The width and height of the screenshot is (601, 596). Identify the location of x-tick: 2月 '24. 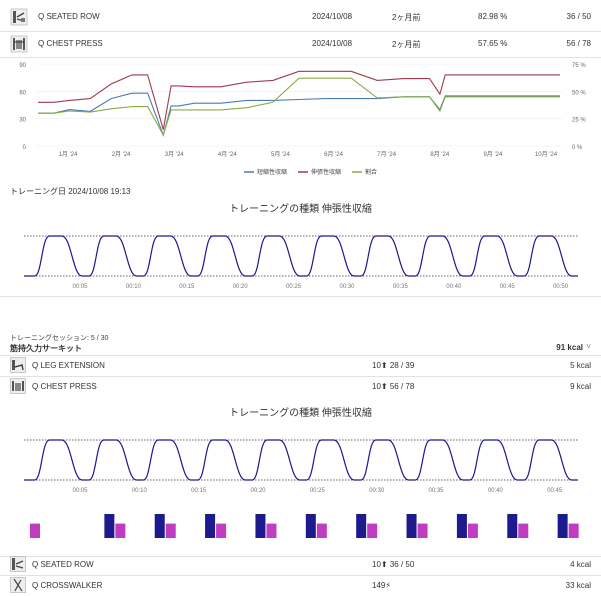
(121, 154).